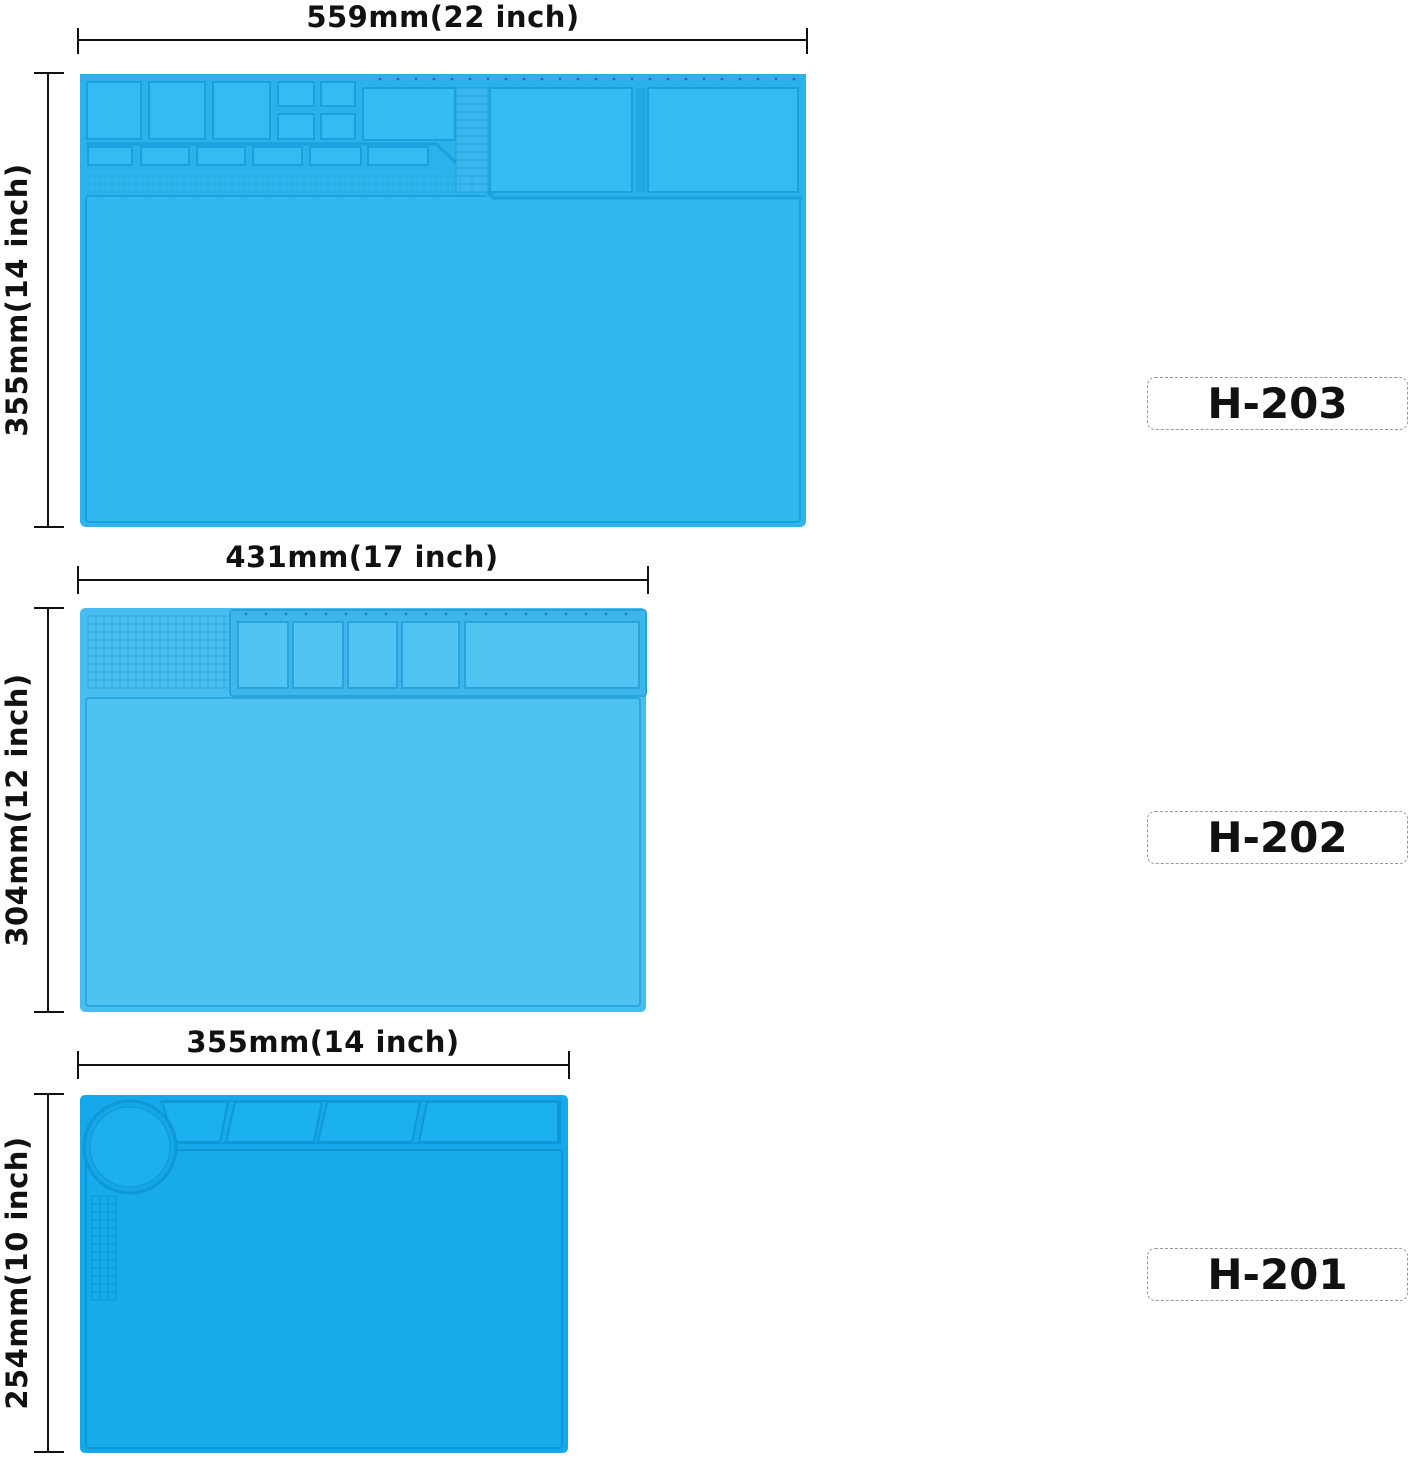 Image resolution: width=1412 pixels, height=1457 pixels. What do you see at coordinates (17, 300) in the screenshot?
I see `height-label-h203: 355mm(14 inch)` at bounding box center [17, 300].